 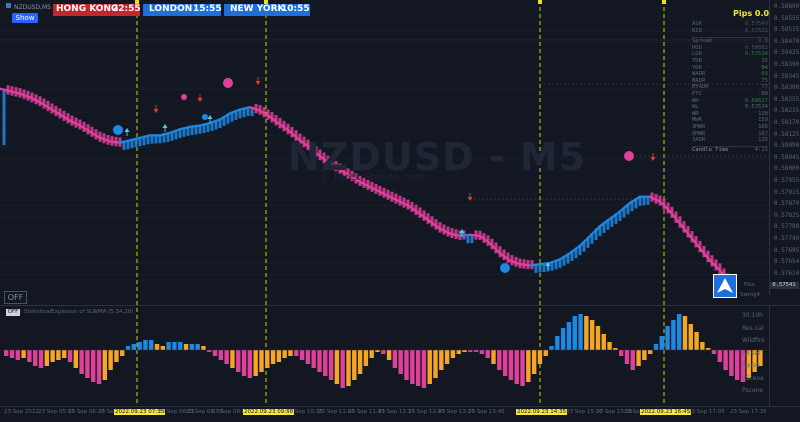 I want to click on info-row-value: 166, so click(x=763, y=126).